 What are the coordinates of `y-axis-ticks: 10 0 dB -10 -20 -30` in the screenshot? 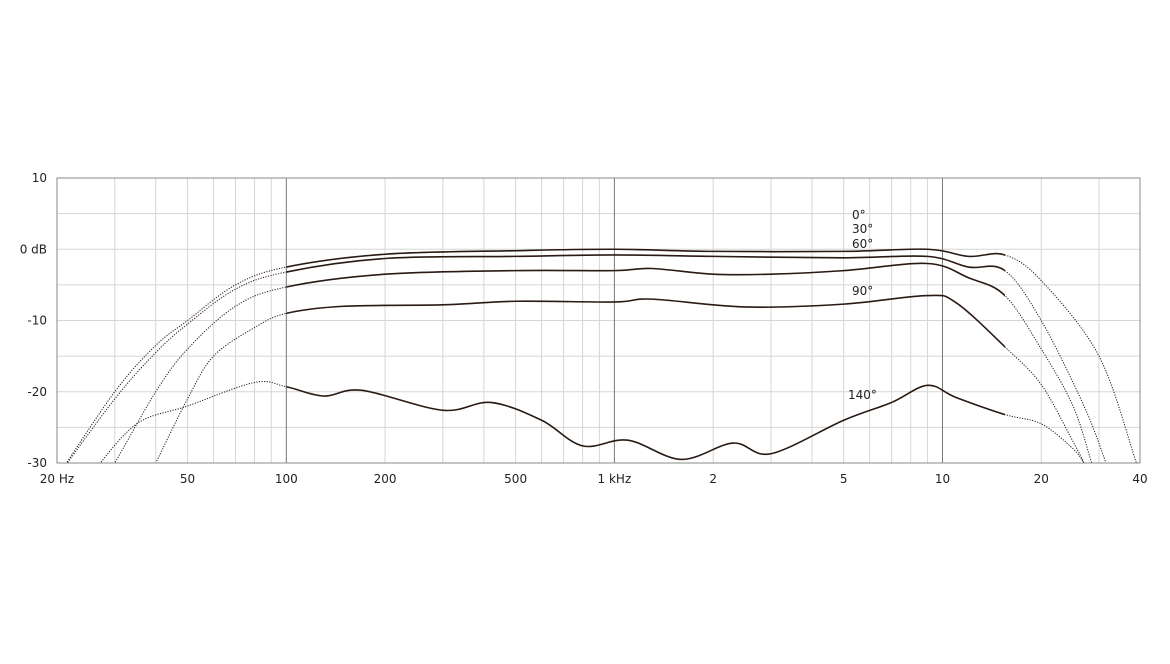 It's located at (33, 320).